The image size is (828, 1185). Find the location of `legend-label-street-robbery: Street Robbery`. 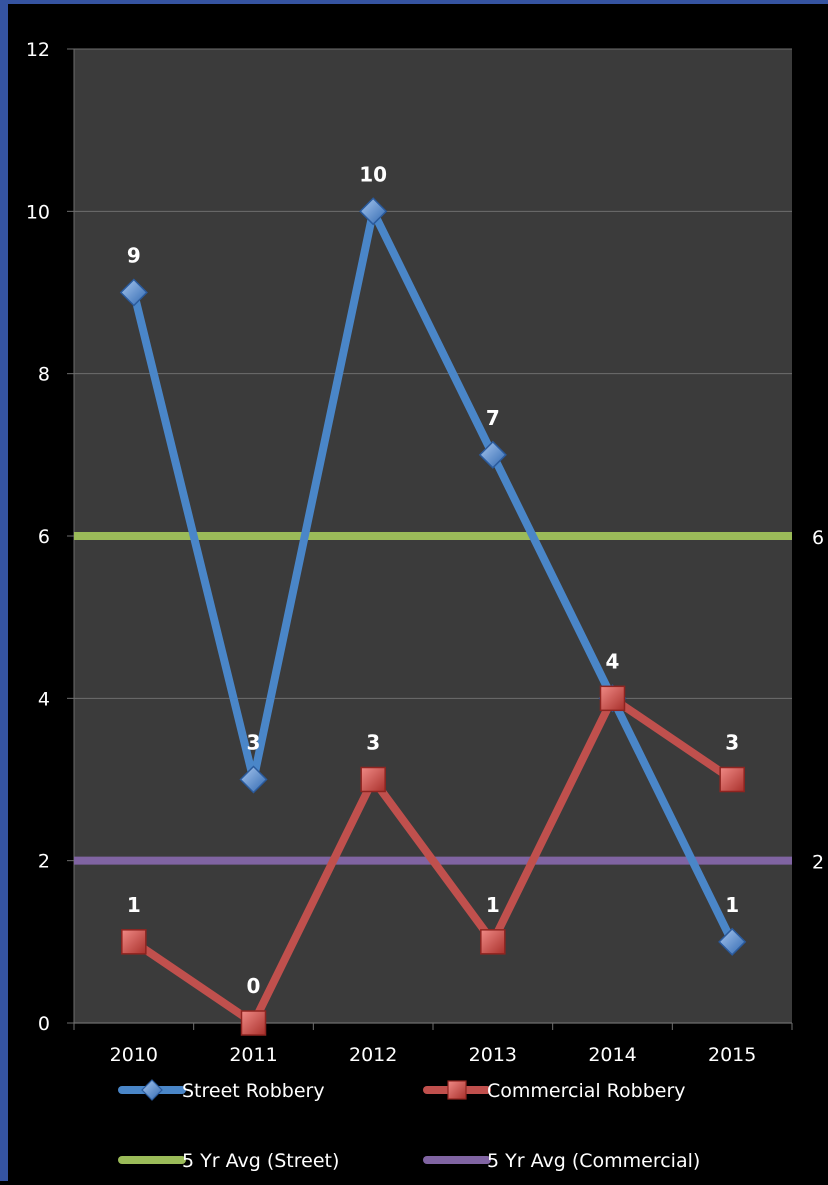

legend-label-street-robbery: Street Robbery is located at coordinates (253, 1091).